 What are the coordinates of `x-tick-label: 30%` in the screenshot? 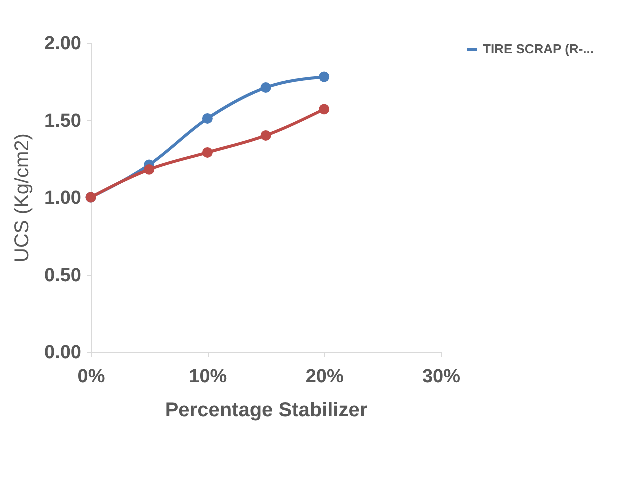 It's located at (441, 377).